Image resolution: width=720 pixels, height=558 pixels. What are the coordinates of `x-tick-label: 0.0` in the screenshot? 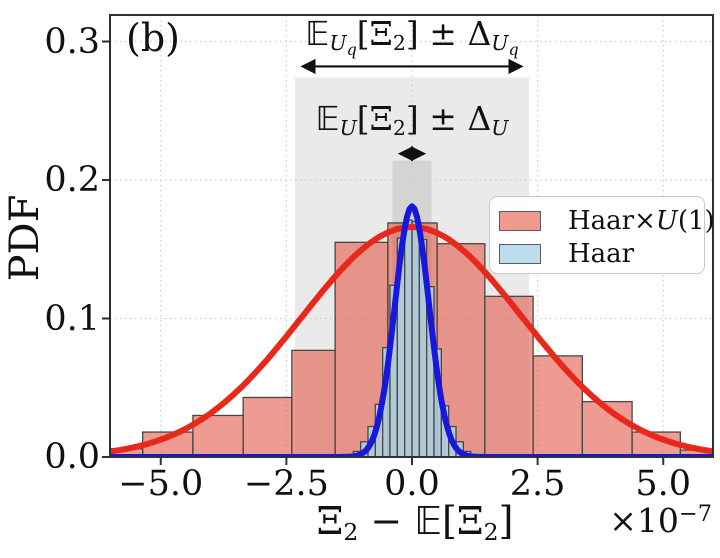 It's located at (412, 484).